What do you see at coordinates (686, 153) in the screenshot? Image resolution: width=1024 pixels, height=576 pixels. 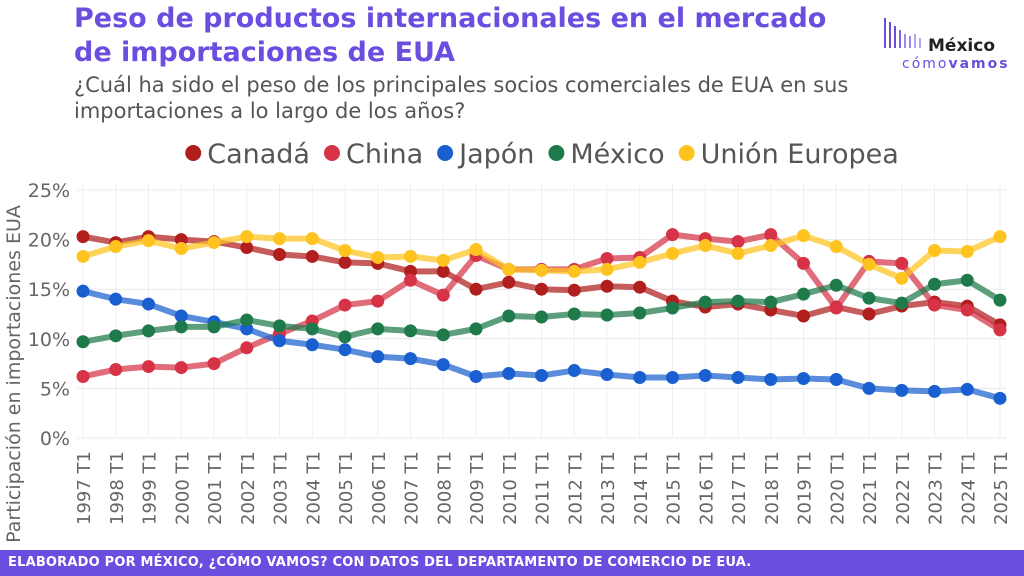 I see `legend-dot-union-europea` at bounding box center [686, 153].